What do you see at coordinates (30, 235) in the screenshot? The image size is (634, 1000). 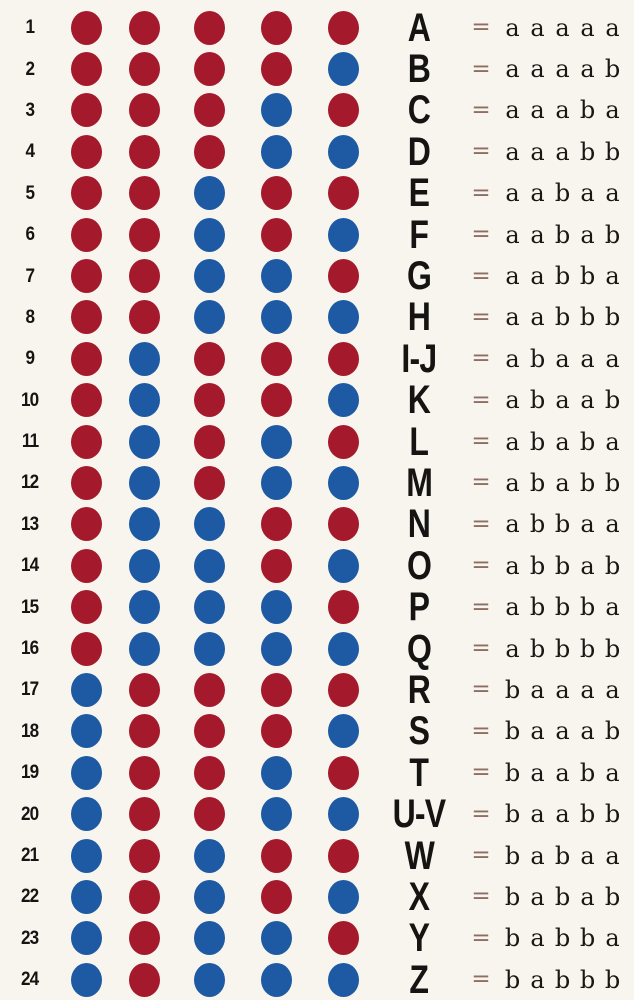 I see `row-number: 6` at bounding box center [30, 235].